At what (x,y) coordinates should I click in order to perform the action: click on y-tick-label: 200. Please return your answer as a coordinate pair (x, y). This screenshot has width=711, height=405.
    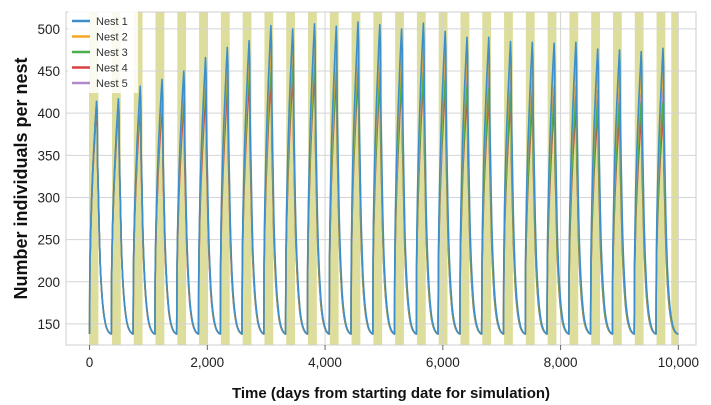
    Looking at the image, I should click on (48, 282).